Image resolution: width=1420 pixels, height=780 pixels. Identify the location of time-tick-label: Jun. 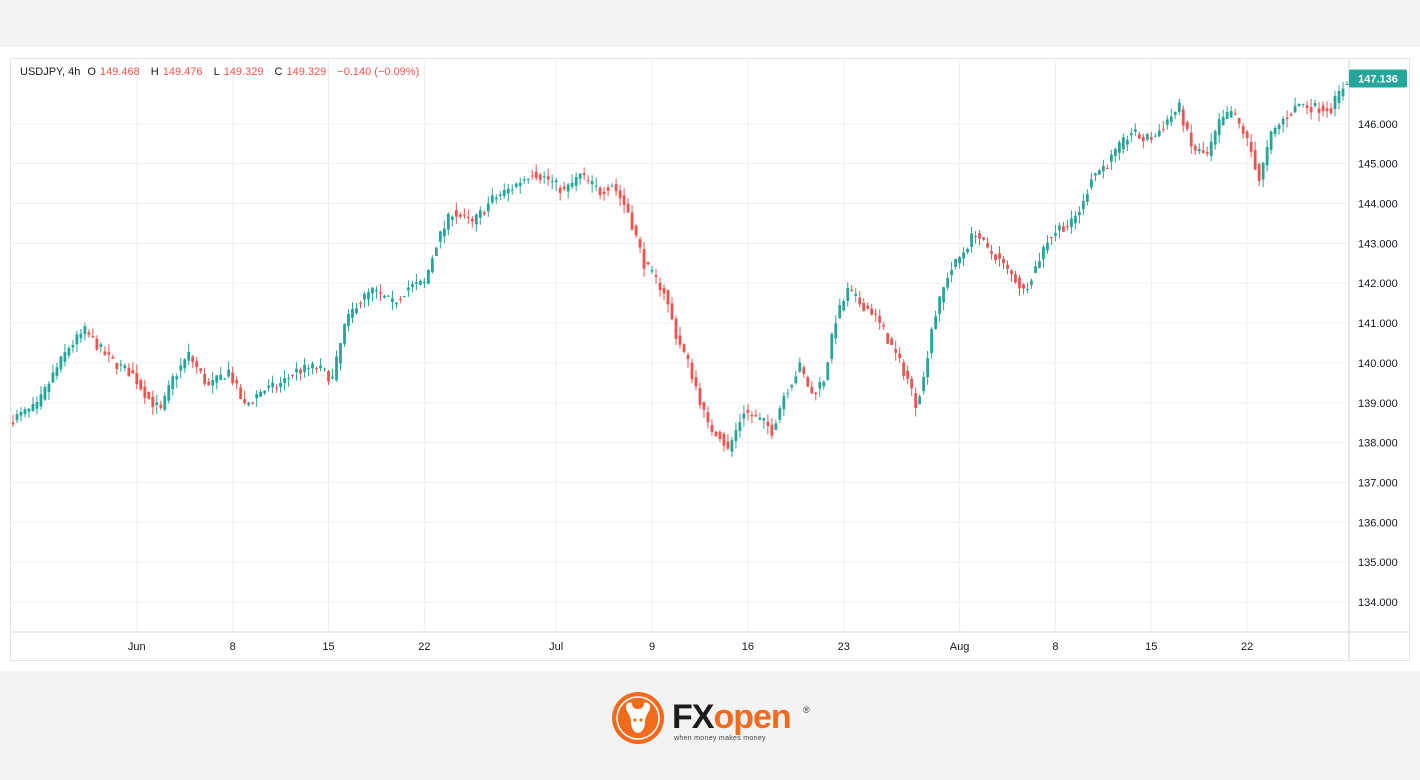
(137, 647).